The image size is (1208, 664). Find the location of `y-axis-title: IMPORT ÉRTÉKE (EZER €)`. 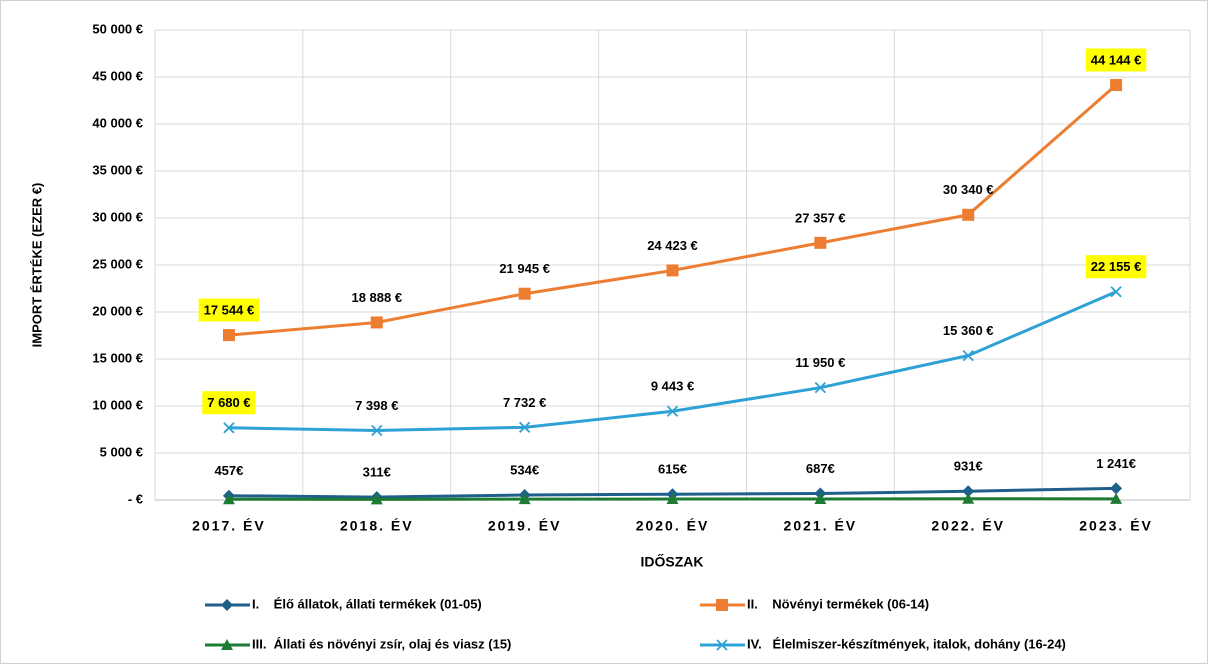

y-axis-title: IMPORT ÉRTÉKE (EZER €) is located at coordinates (36, 265).